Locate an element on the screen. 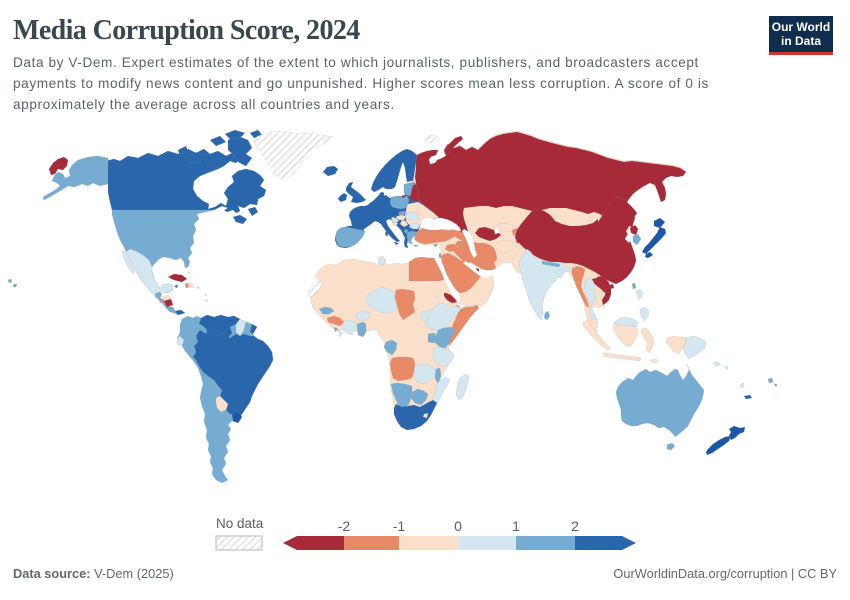 The height and width of the screenshot is (600, 850). svg-text: -1 is located at coordinates (399, 526).